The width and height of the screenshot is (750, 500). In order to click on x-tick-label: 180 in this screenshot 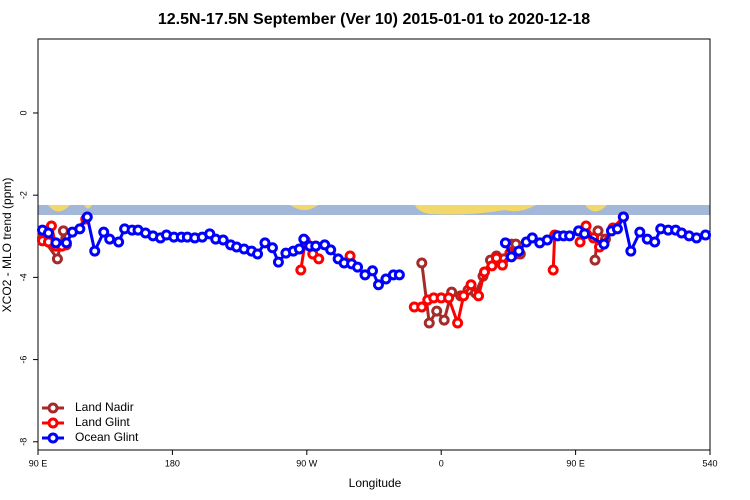, I will do `click(172, 463)`.